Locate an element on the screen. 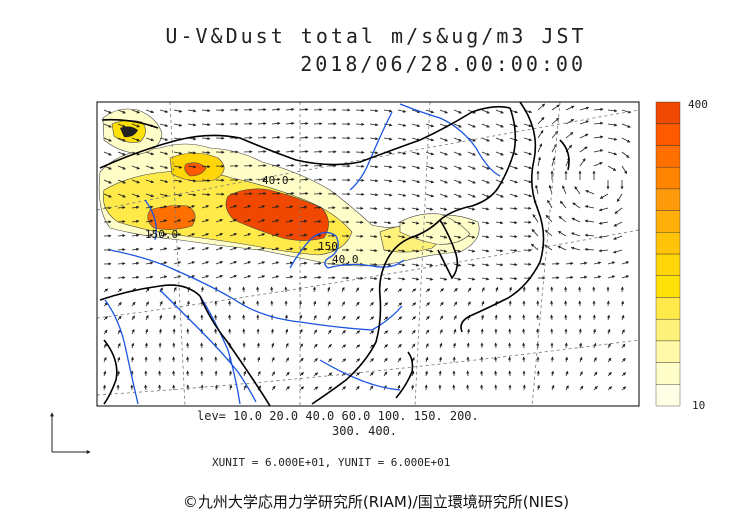 The height and width of the screenshot is (532, 752). colorbar-swatch is located at coordinates (668, 308).